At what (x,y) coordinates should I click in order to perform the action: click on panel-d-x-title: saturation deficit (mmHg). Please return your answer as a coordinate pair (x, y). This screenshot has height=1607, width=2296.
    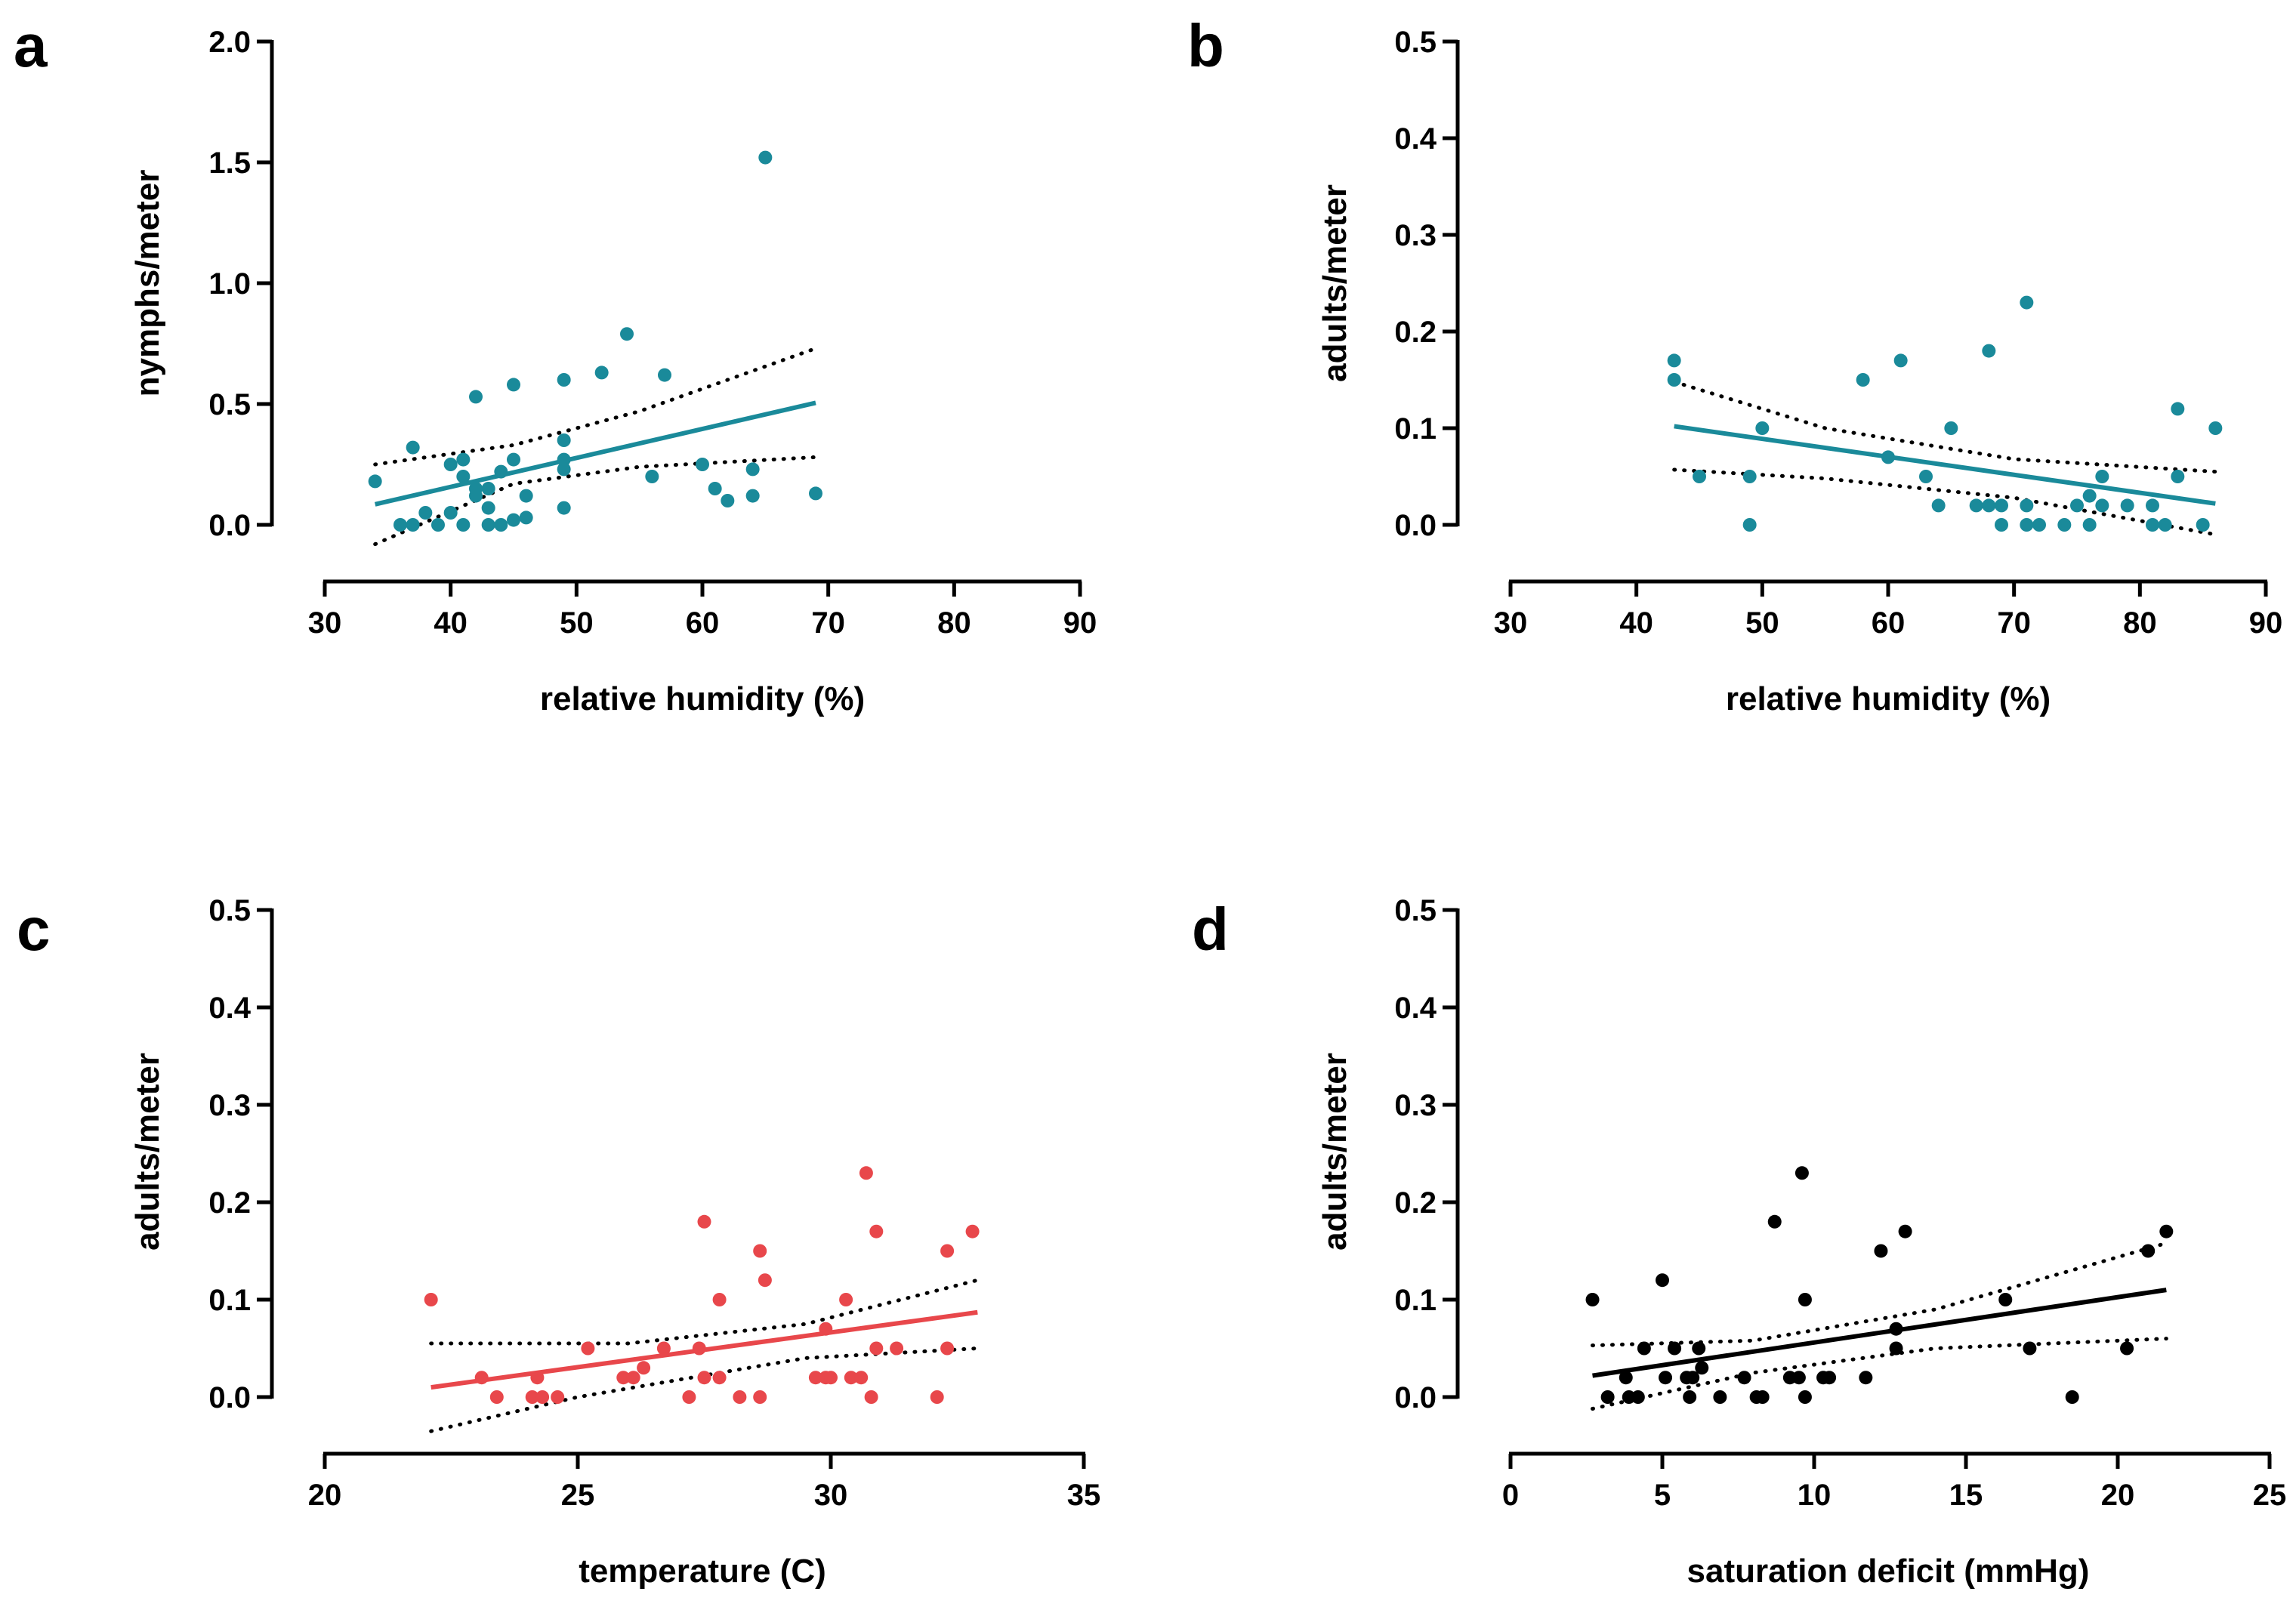
    Looking at the image, I should click on (1889, 1571).